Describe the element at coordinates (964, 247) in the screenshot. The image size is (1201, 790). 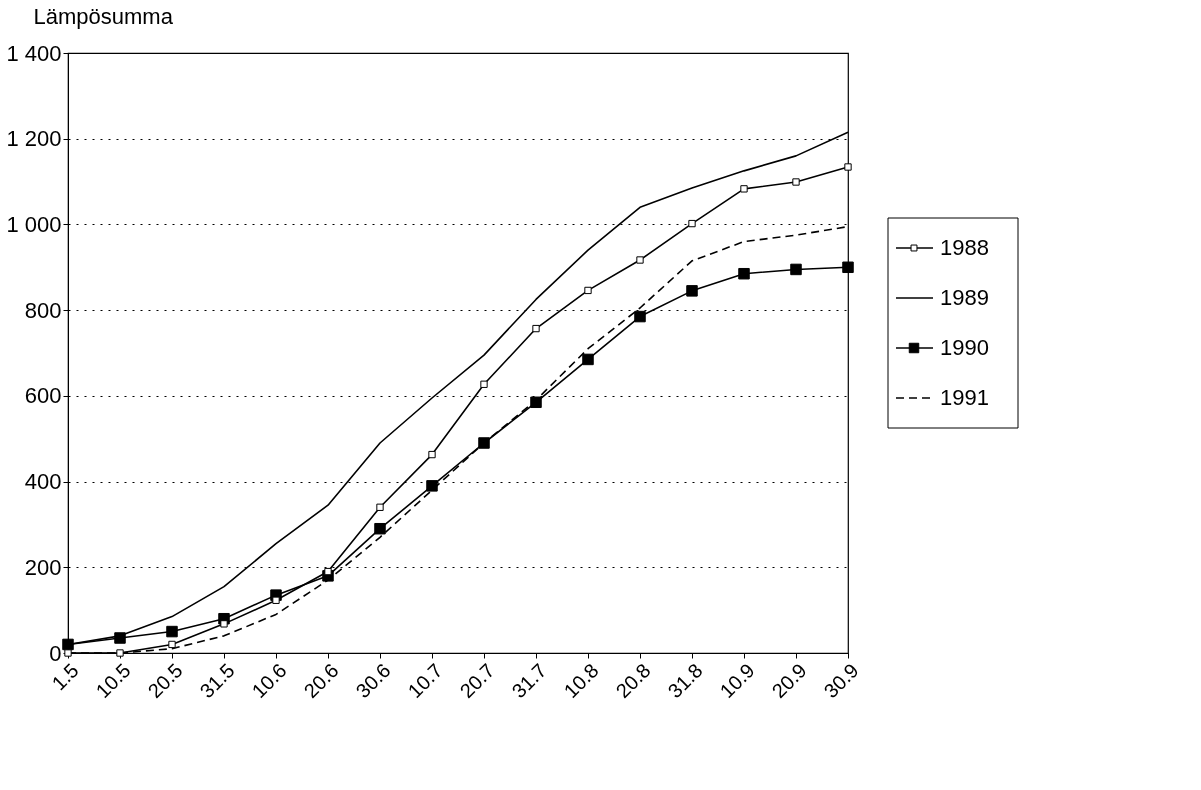
I see `legend-label: 1988` at that location.